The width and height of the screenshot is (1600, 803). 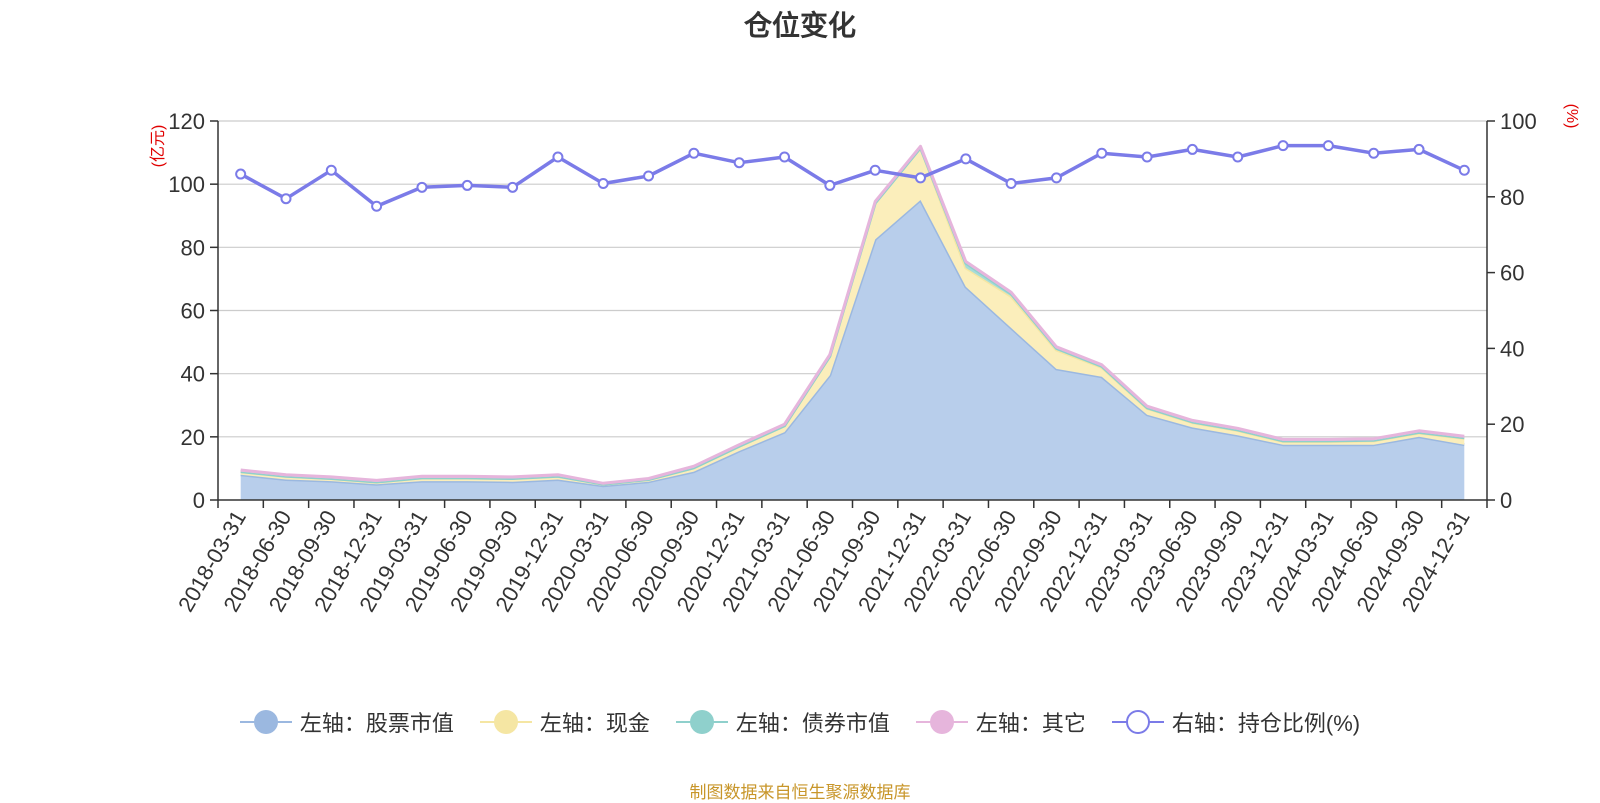 What do you see at coordinates (158, 146) in the screenshot?
I see `left-axis-unit: (亿元)` at bounding box center [158, 146].